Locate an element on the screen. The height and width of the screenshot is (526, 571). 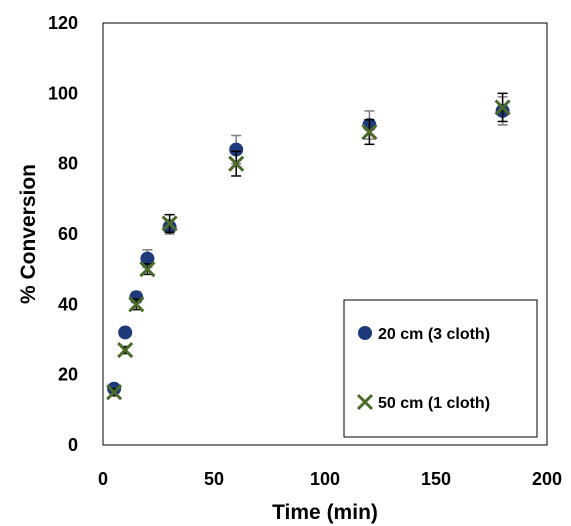
x-tick-label: 100 is located at coordinates (325, 479).